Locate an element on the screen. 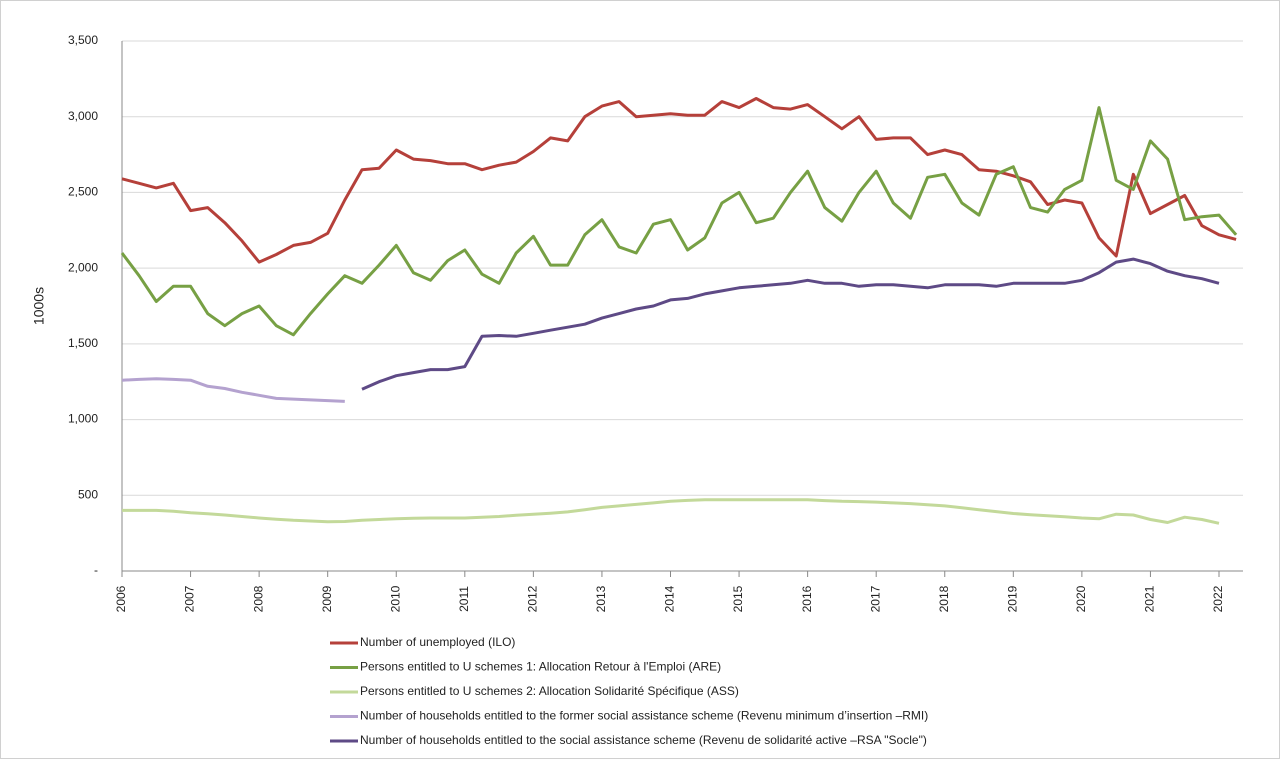 The width and height of the screenshot is (1281, 760). y-tick-label: 1,500 is located at coordinates (83, 343).